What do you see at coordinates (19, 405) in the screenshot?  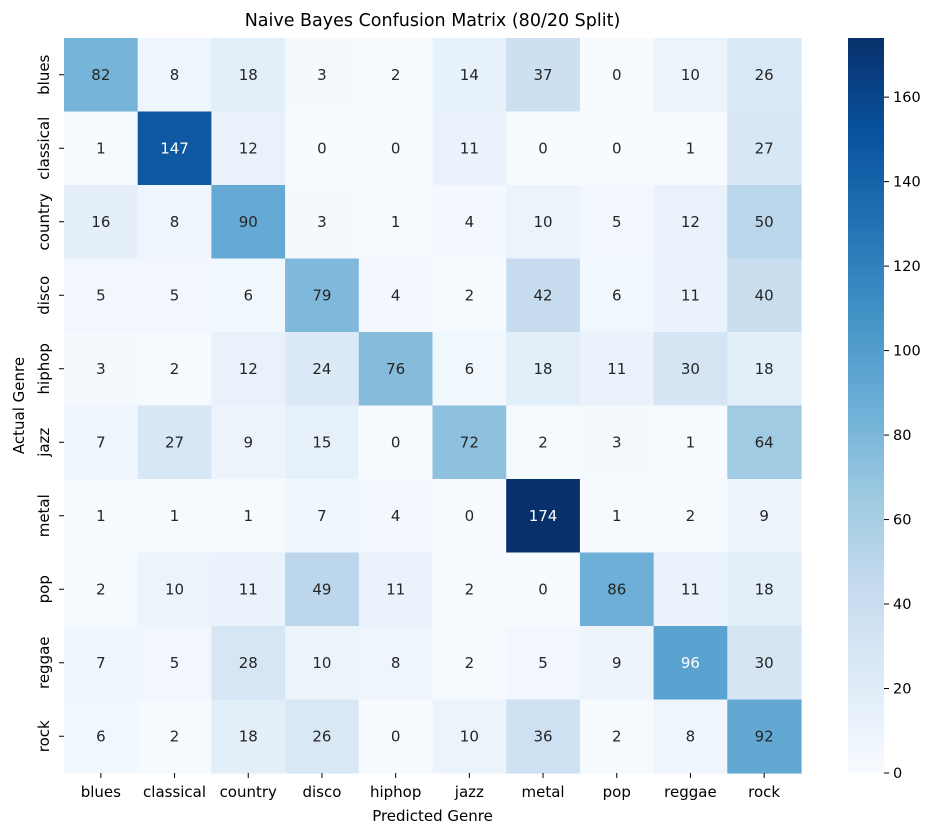 I see `y-axis-label: Actual Genre` at bounding box center [19, 405].